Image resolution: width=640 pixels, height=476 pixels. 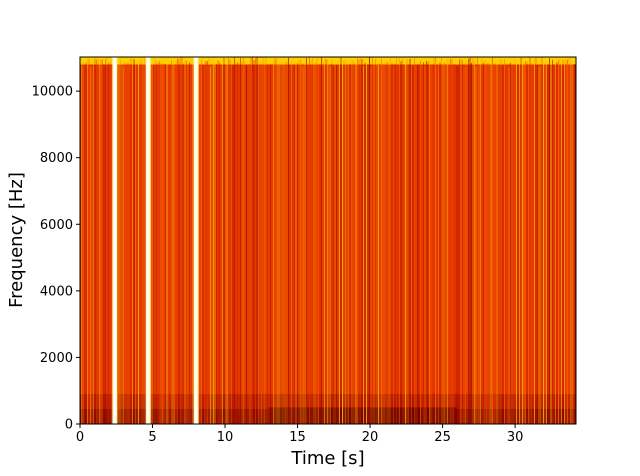 What do you see at coordinates (155, 240) in the screenshot?
I see `silent-segments` at bounding box center [155, 240].